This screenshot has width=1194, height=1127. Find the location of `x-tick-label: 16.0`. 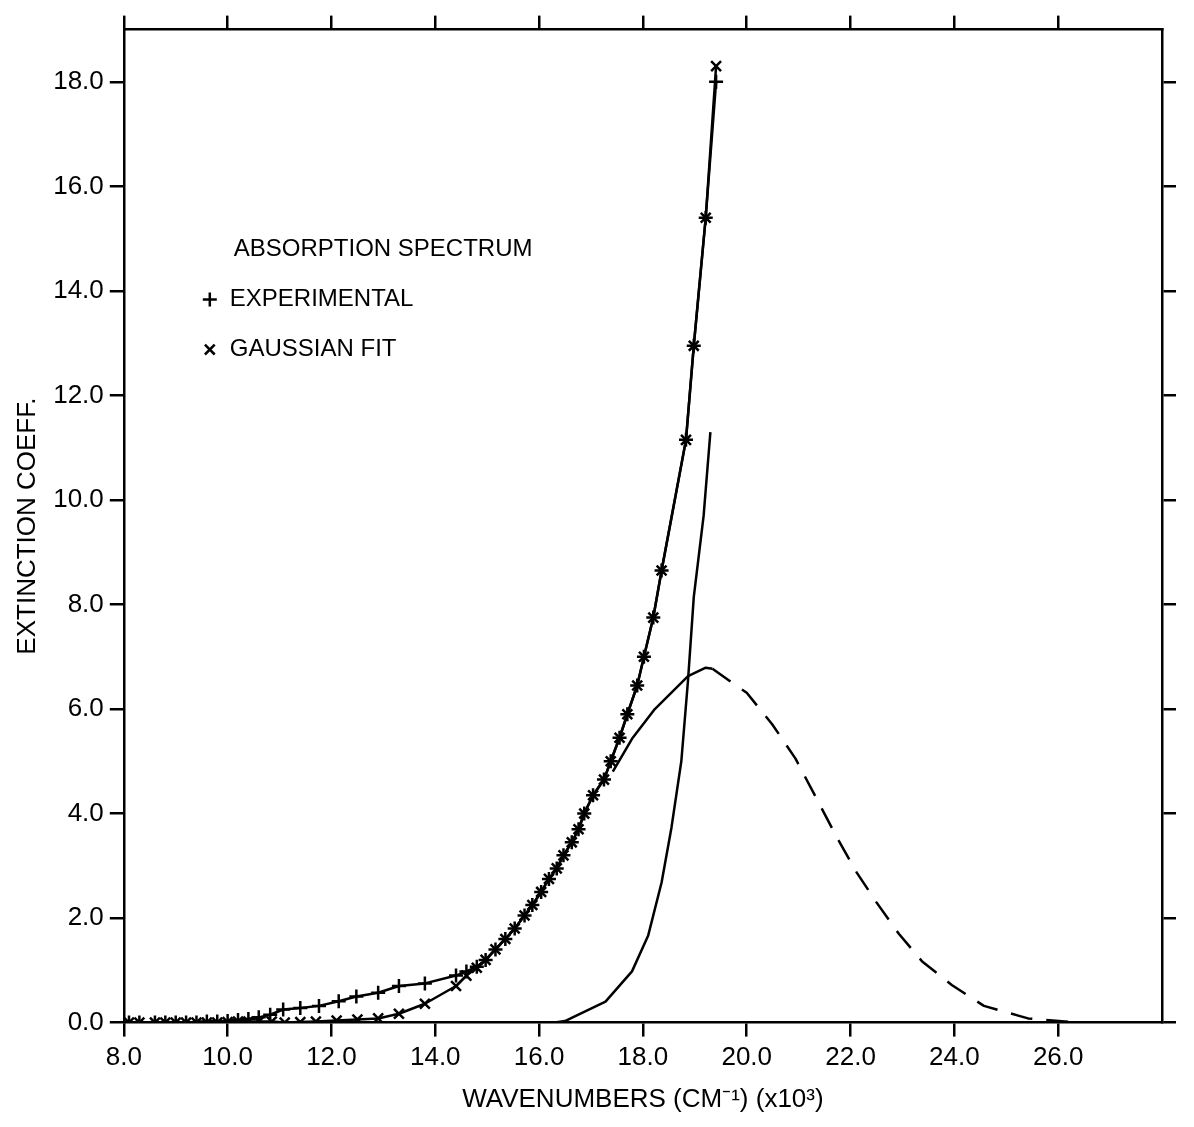

x-tick-label: 16.0 is located at coordinates (539, 1056).